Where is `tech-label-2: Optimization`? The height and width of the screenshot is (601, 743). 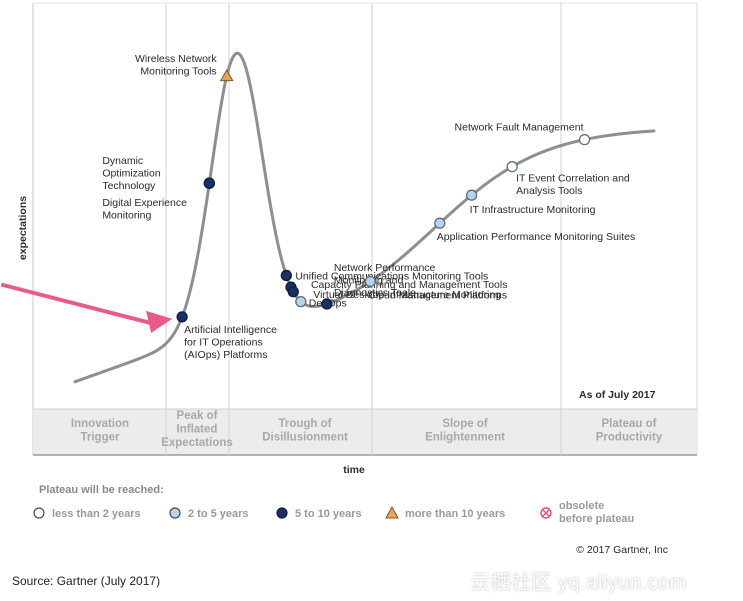 tech-label-2: Optimization is located at coordinates (131, 174).